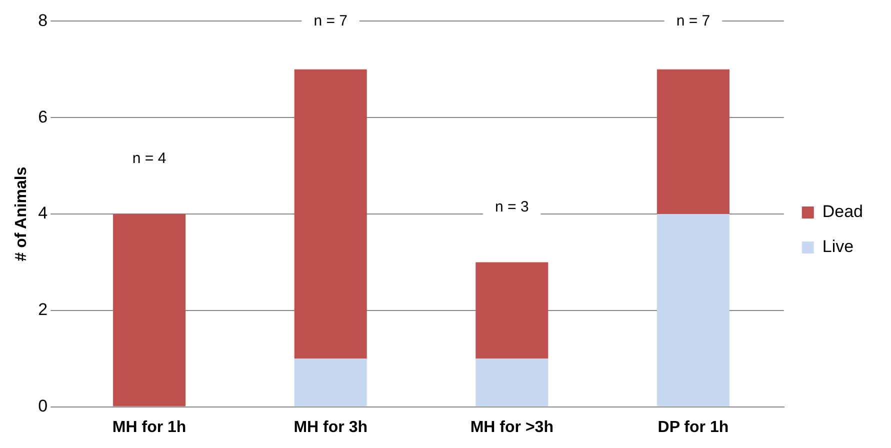 The image size is (891, 448). Describe the element at coordinates (43, 310) in the screenshot. I see `y-tick-label: 2` at that location.